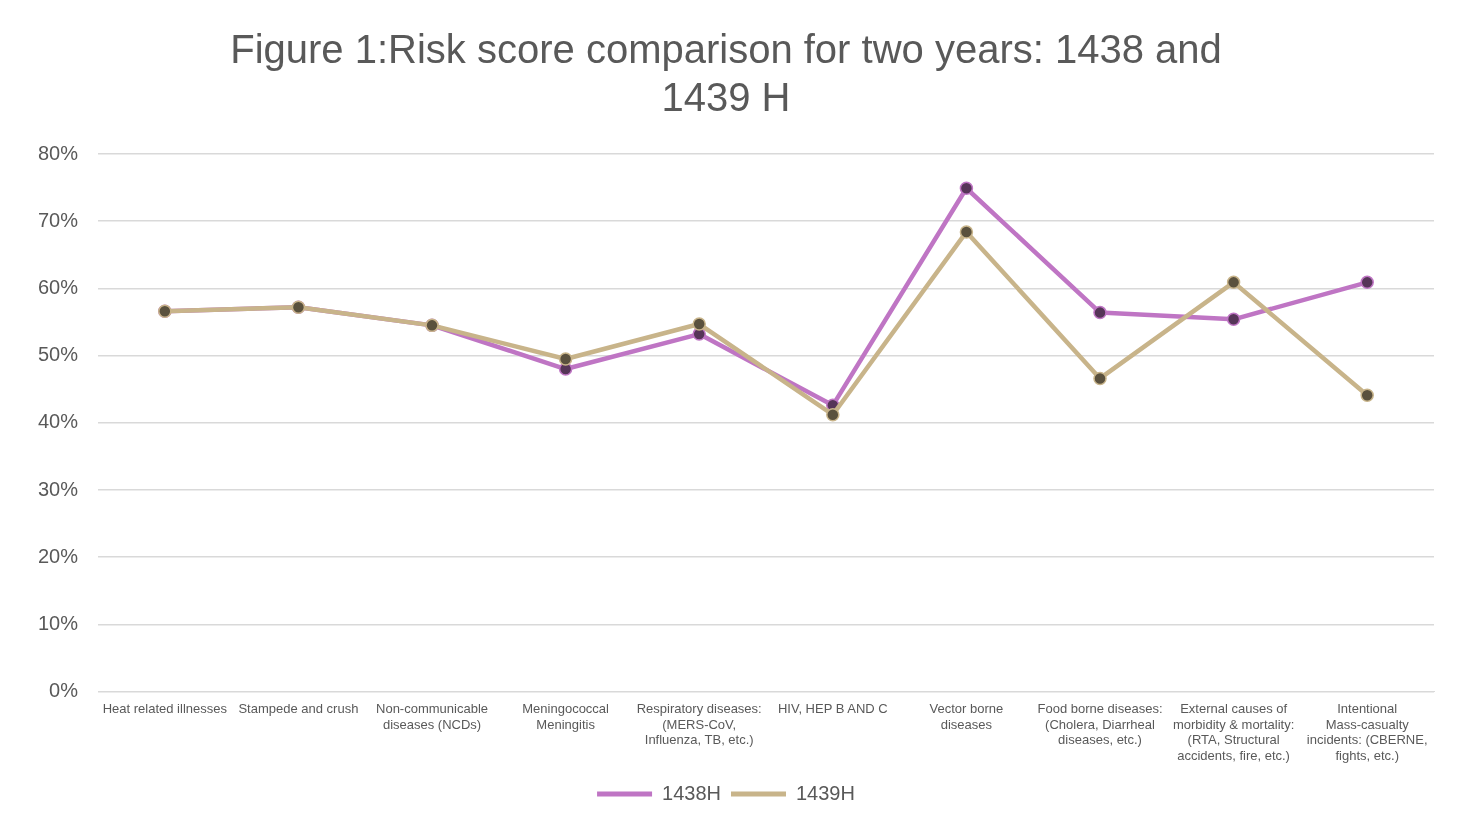 Image resolution: width=1472 pixels, height=832 pixels. Describe the element at coordinates (699, 724) in the screenshot. I see `x-tick-label: Respiratory diseases: (MERS-CoV, Influenza, TB, etc.)` at that location.